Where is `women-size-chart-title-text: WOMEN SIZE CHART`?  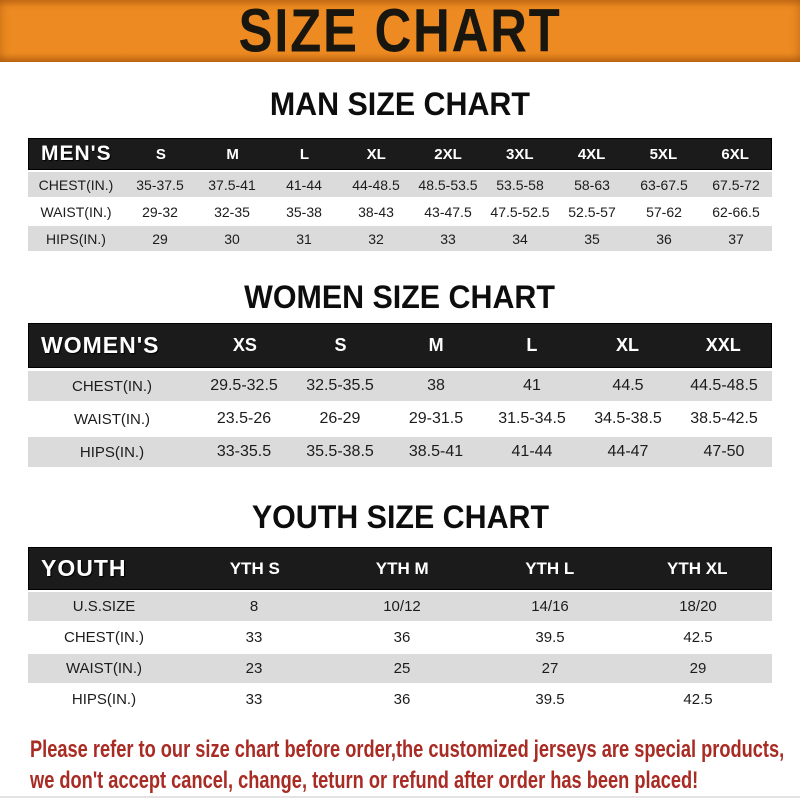 women-size-chart-title-text: WOMEN SIZE CHART is located at coordinates (400, 297).